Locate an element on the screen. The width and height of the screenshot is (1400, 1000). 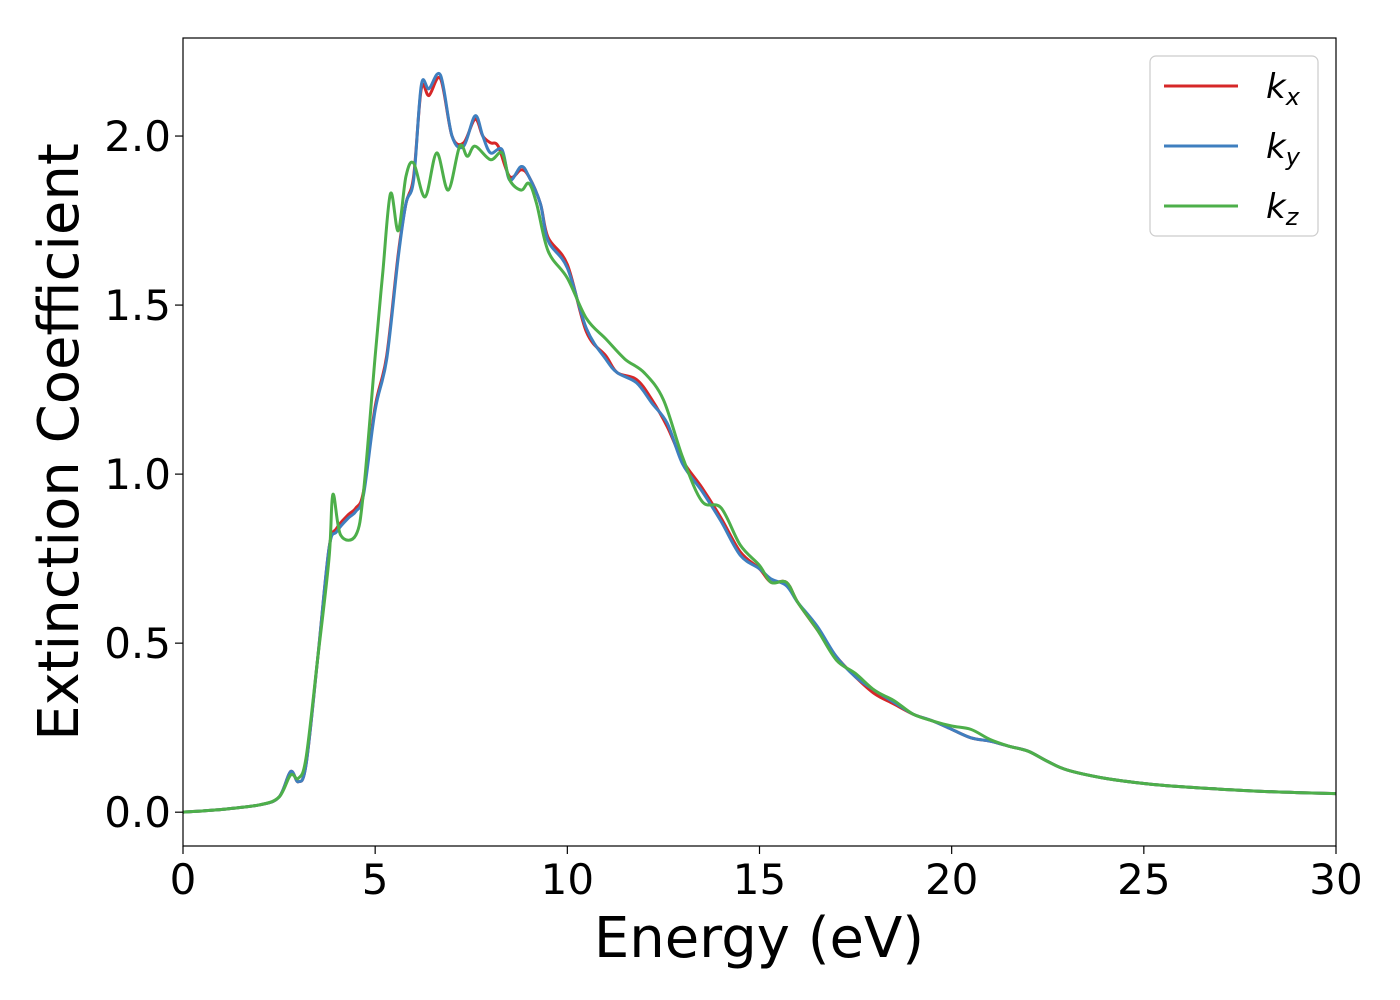
y-tick-label: 1.0 is located at coordinates (137, 474).